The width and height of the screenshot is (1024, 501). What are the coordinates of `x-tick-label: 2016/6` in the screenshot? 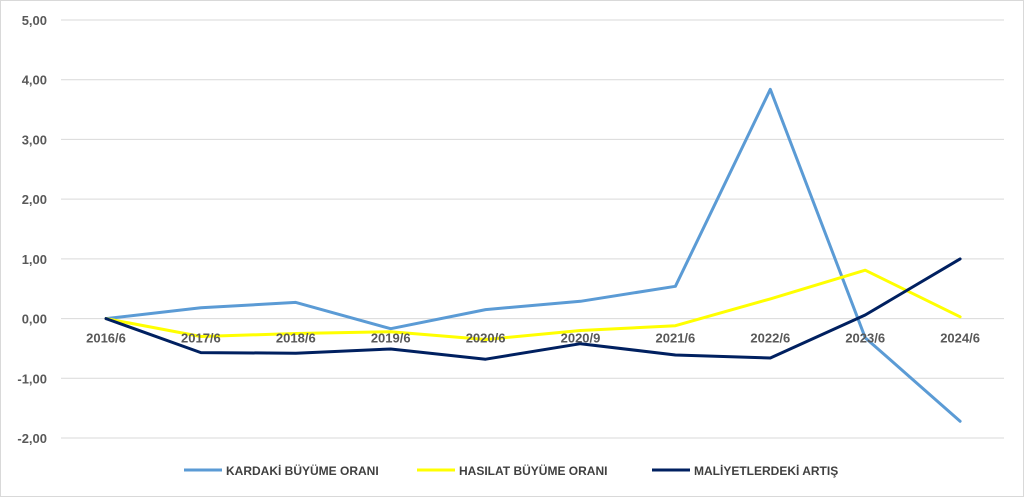 It's located at (106, 338).